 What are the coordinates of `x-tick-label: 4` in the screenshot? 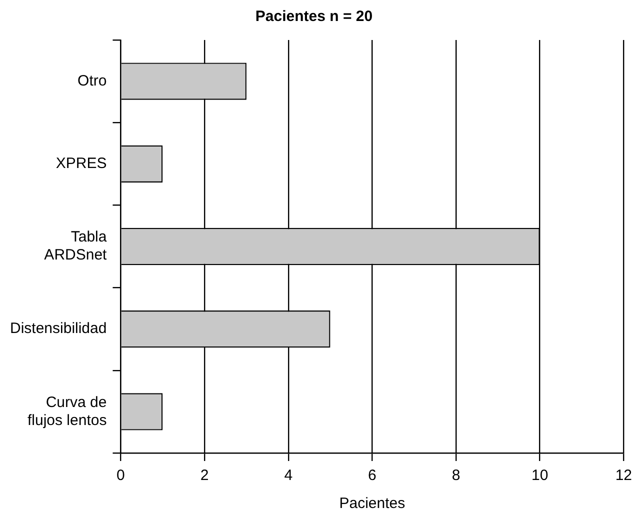 It's located at (288, 475).